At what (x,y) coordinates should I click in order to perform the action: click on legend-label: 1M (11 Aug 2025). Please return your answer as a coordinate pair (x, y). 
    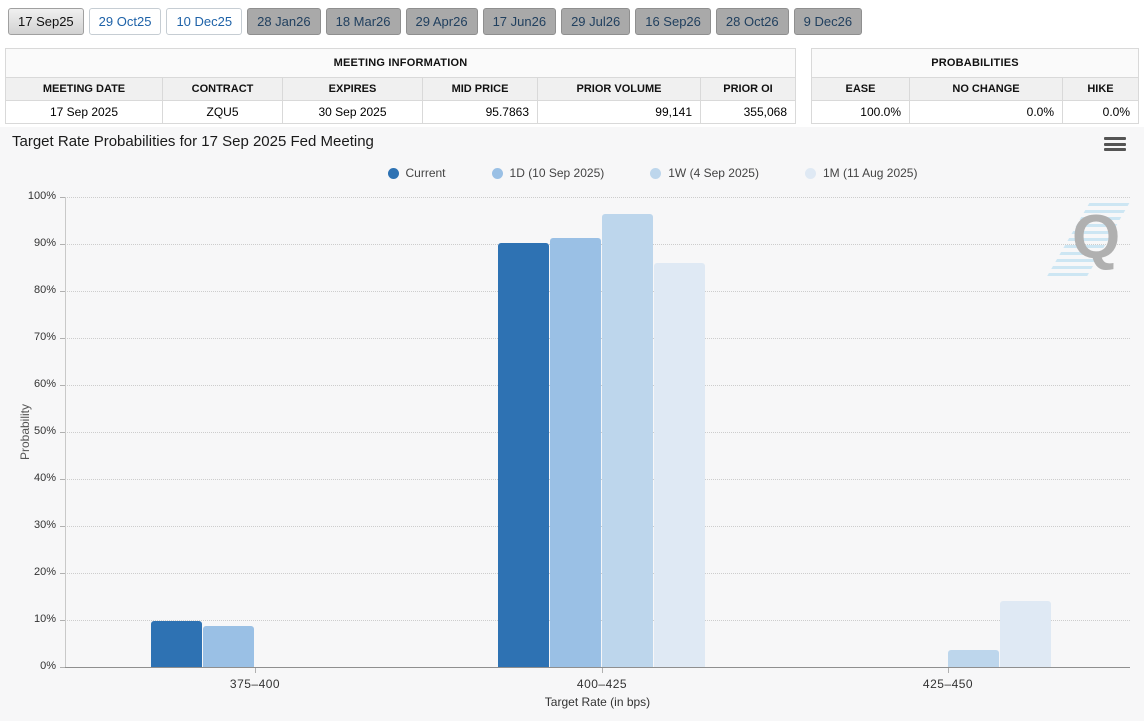
    Looking at the image, I should click on (870, 173).